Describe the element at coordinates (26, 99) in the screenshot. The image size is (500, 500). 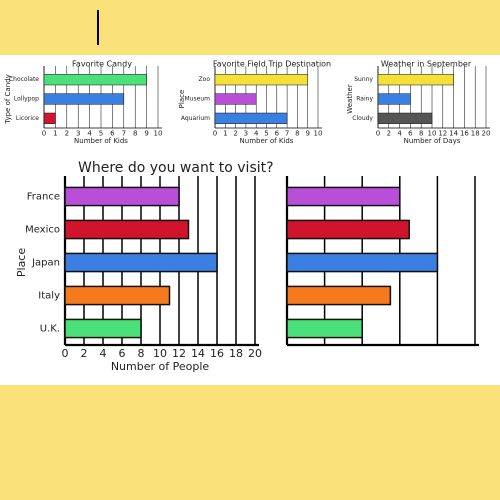
I see `y-tick-label: Lollypop` at that location.